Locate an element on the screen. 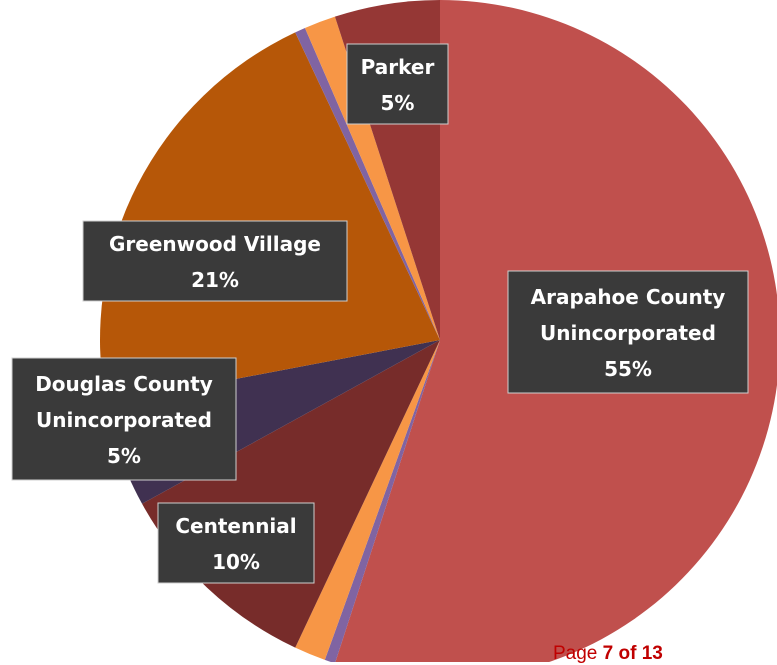 The height and width of the screenshot is (665, 777). page-word: Page is located at coordinates (575, 653).